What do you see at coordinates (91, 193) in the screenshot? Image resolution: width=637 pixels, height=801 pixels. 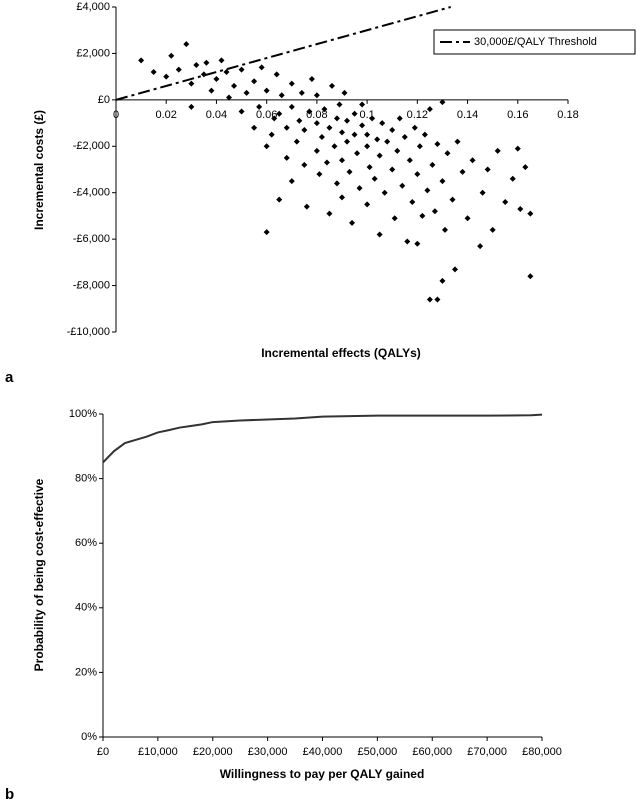 I see `y-tick-label: -£4,000` at bounding box center [91, 193].